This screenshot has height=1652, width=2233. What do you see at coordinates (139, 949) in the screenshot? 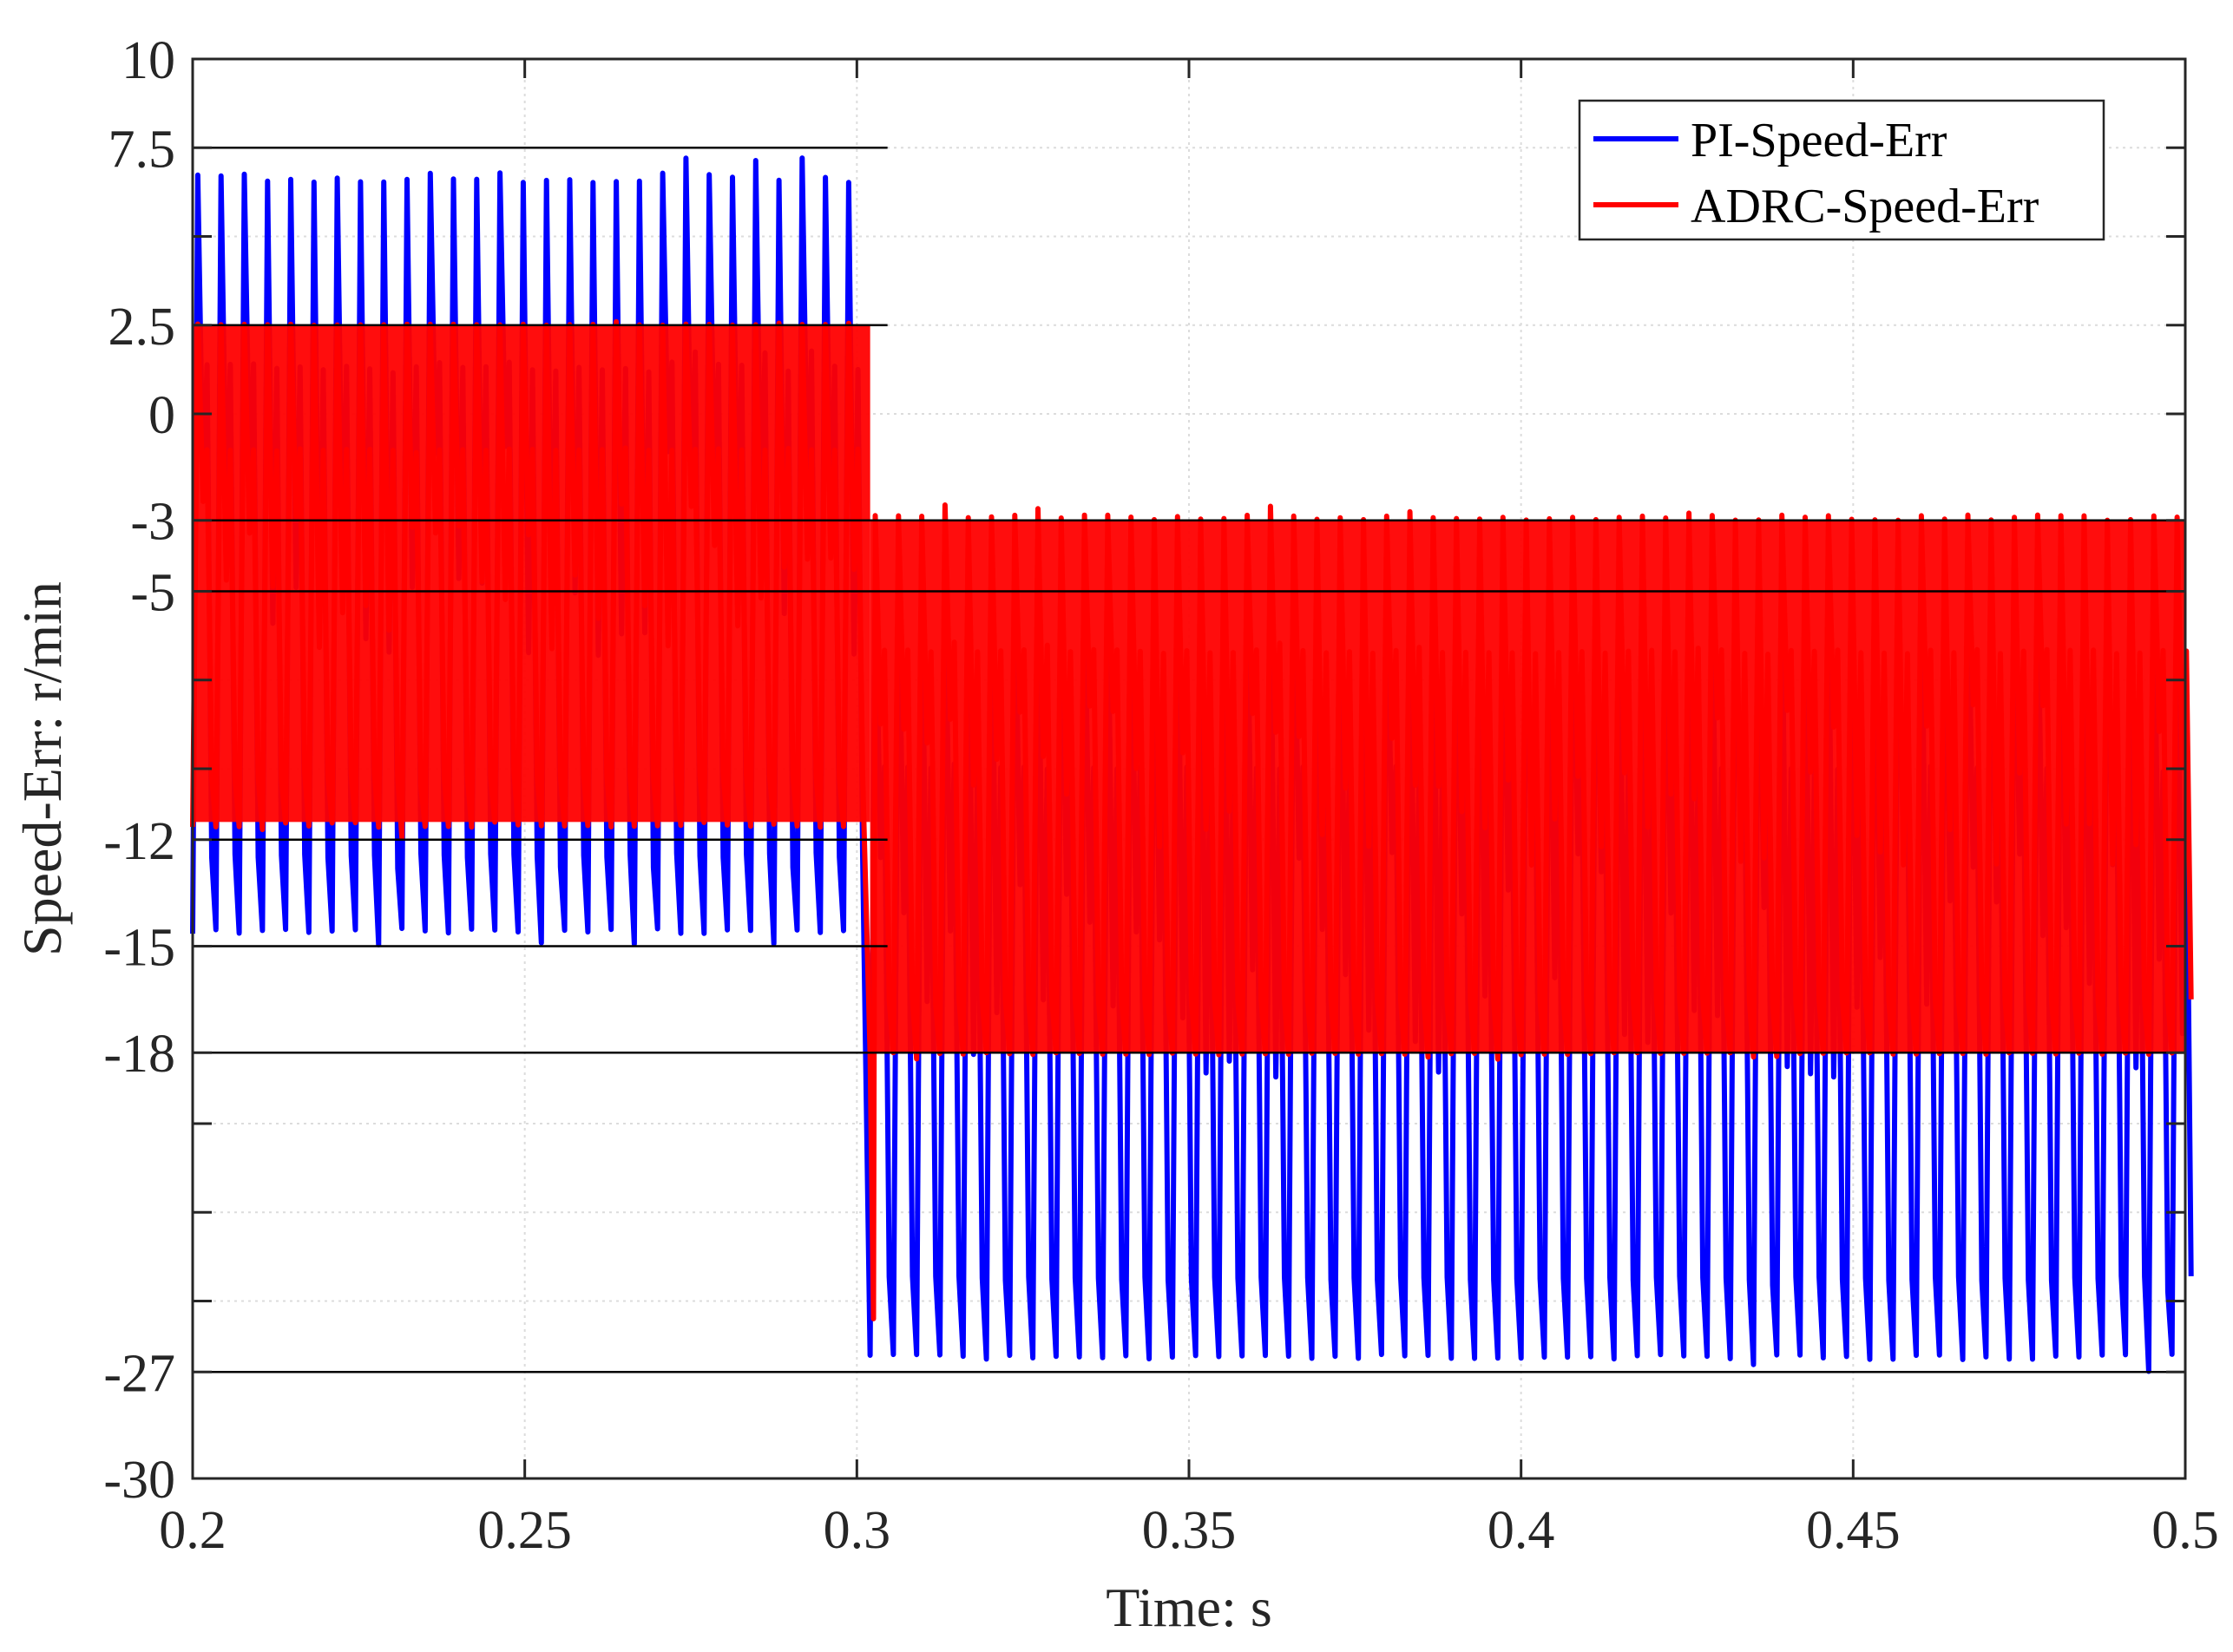
I see `y-tick-label: -15` at bounding box center [139, 949].